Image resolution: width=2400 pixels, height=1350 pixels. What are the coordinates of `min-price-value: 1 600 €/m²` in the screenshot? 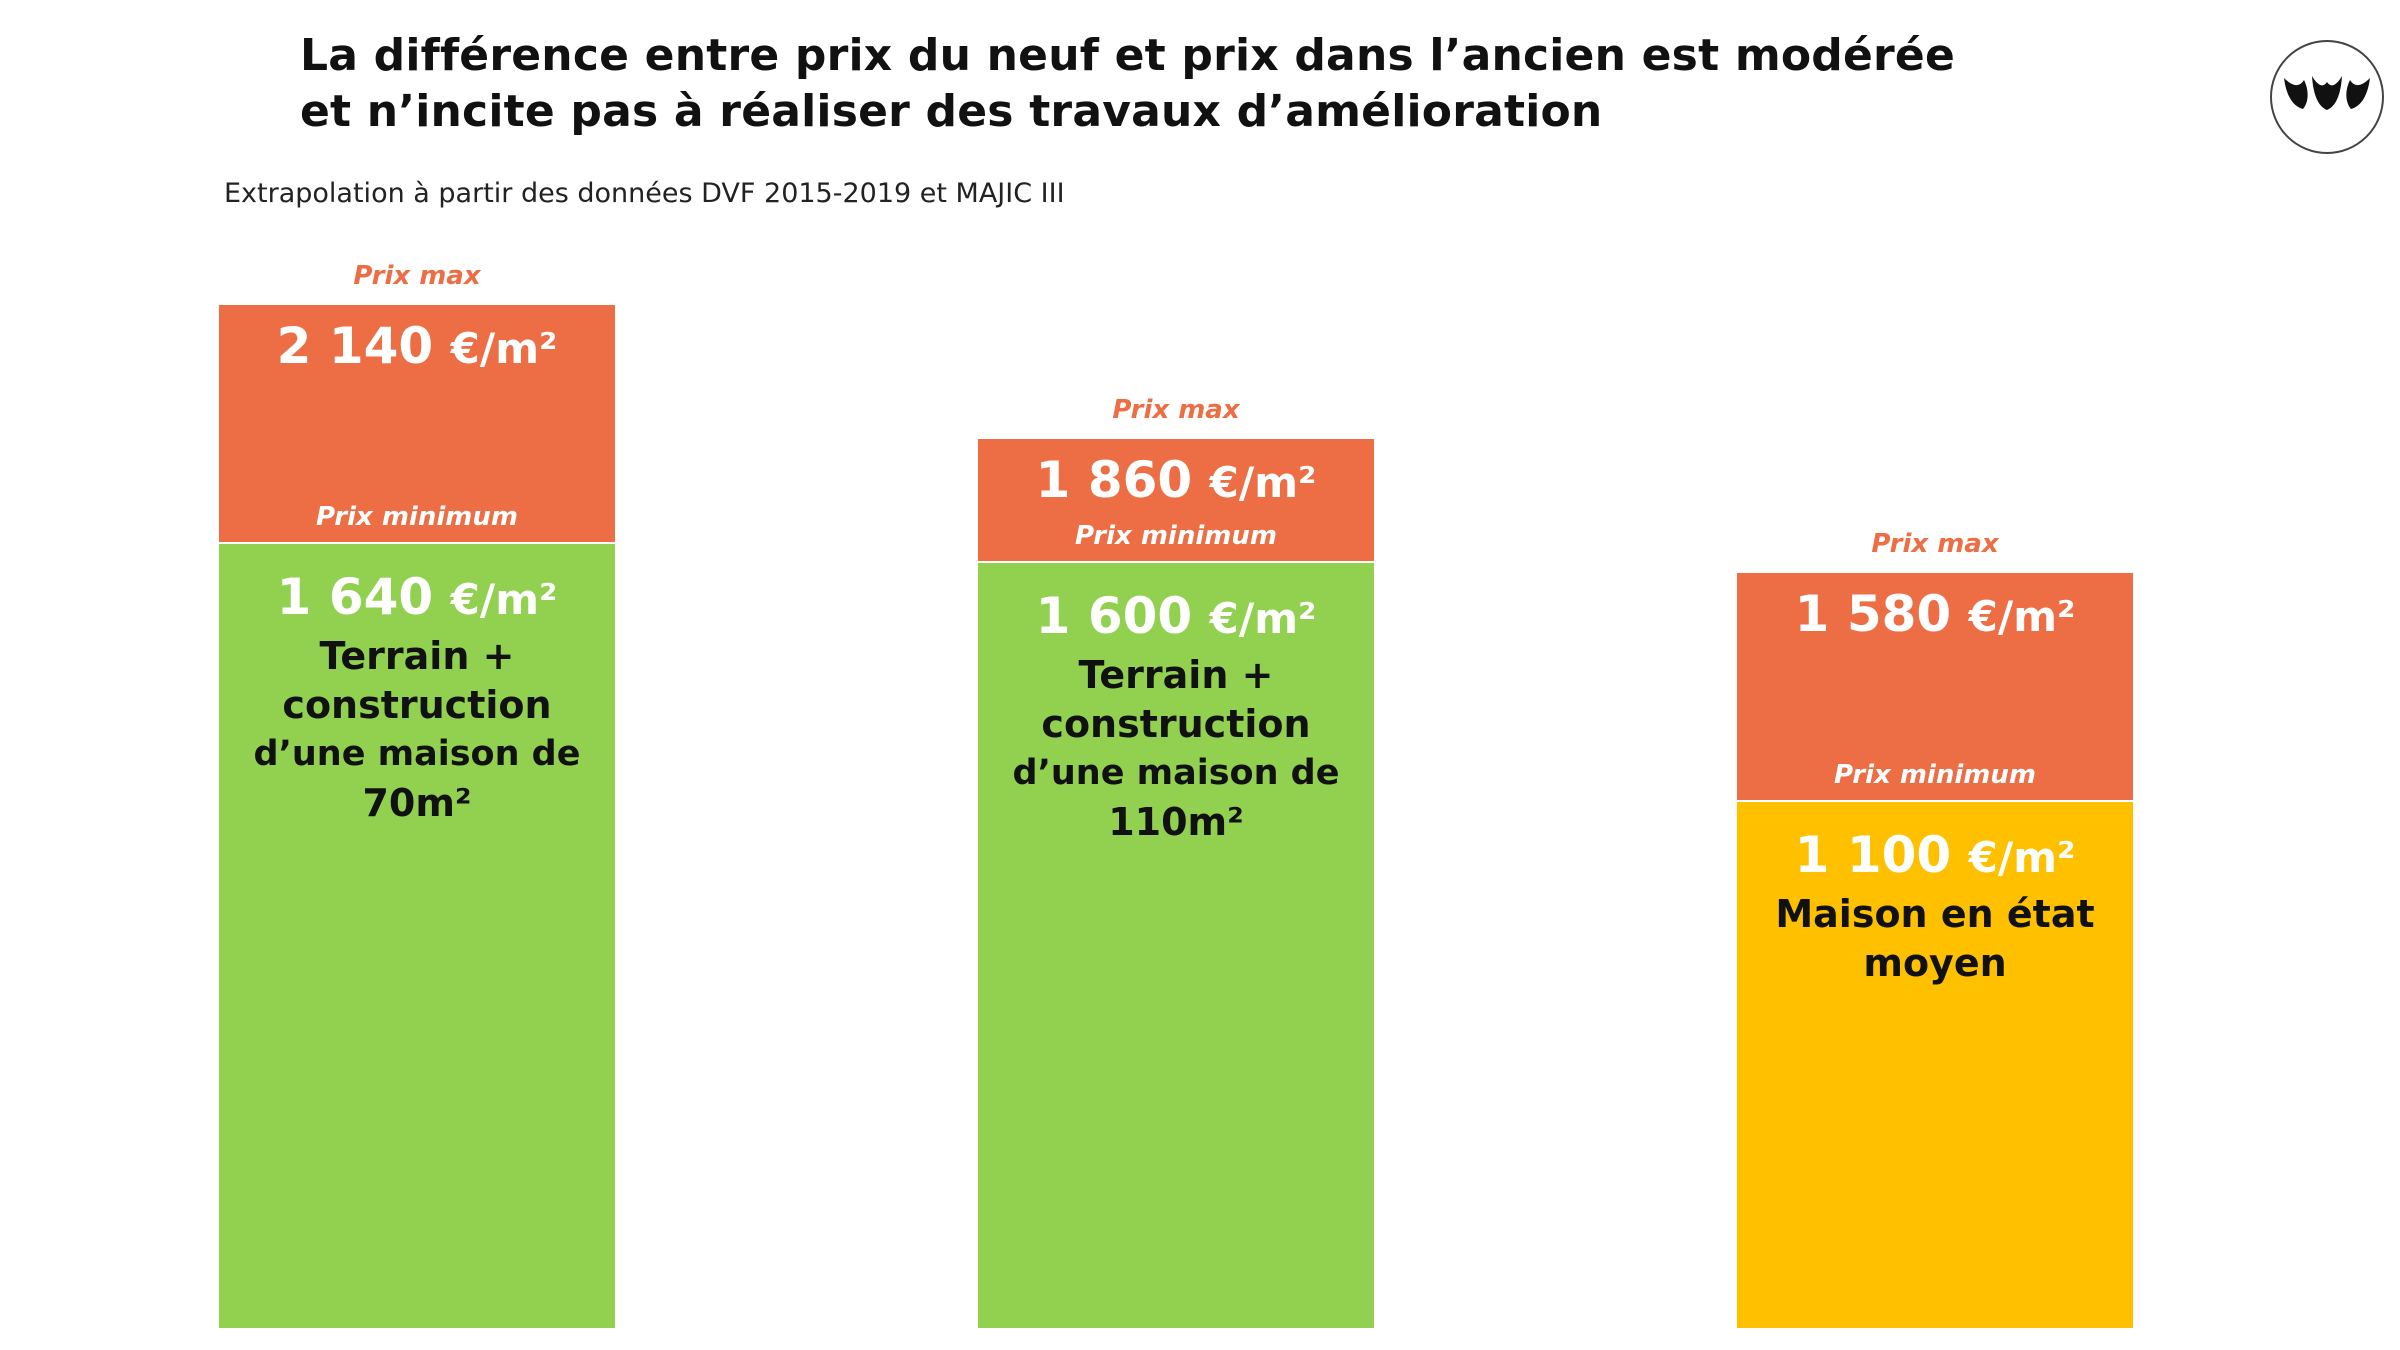 It's located at (1176, 616).